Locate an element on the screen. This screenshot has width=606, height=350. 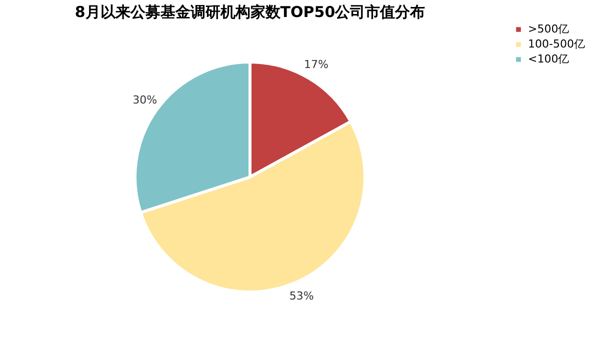
legend-label: >500亿 is located at coordinates (549, 29).